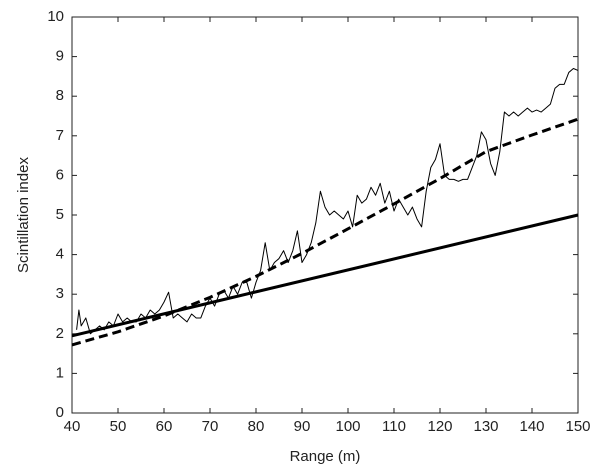 The height and width of the screenshot is (470, 605). I want to click on x-tick-label: 130, so click(485, 426).